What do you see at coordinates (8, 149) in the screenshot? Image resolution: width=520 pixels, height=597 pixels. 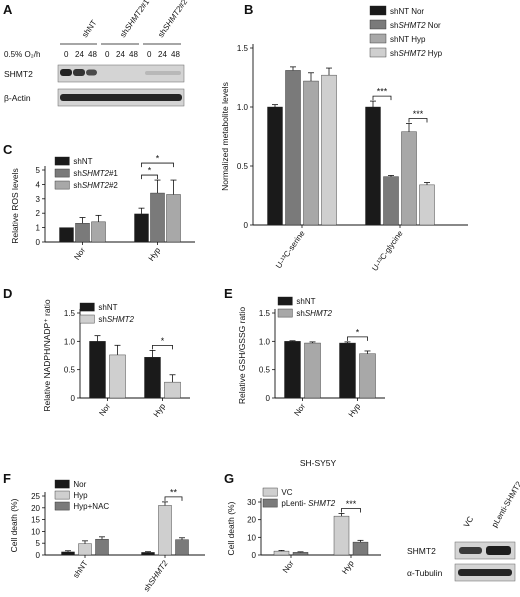 I see `panel-label-c: C` at bounding box center [8, 149].